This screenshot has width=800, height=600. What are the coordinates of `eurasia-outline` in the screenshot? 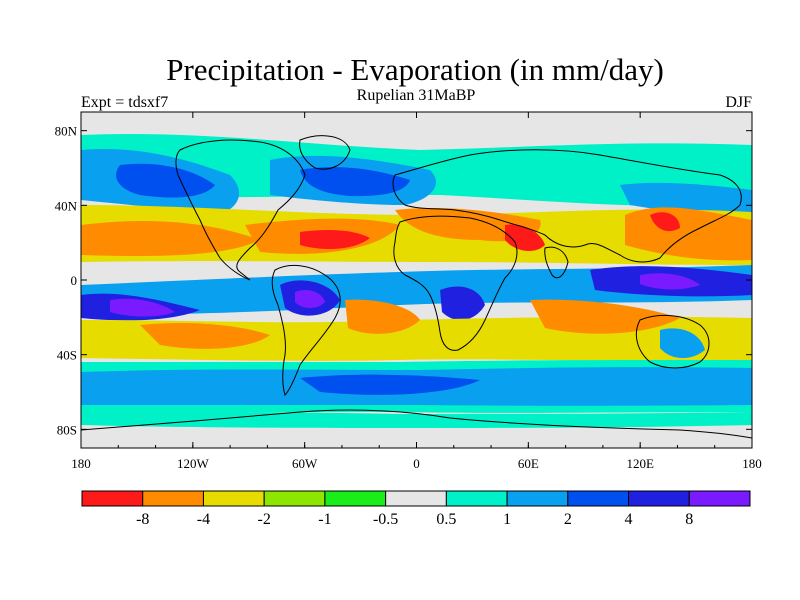 It's located at (567, 206).